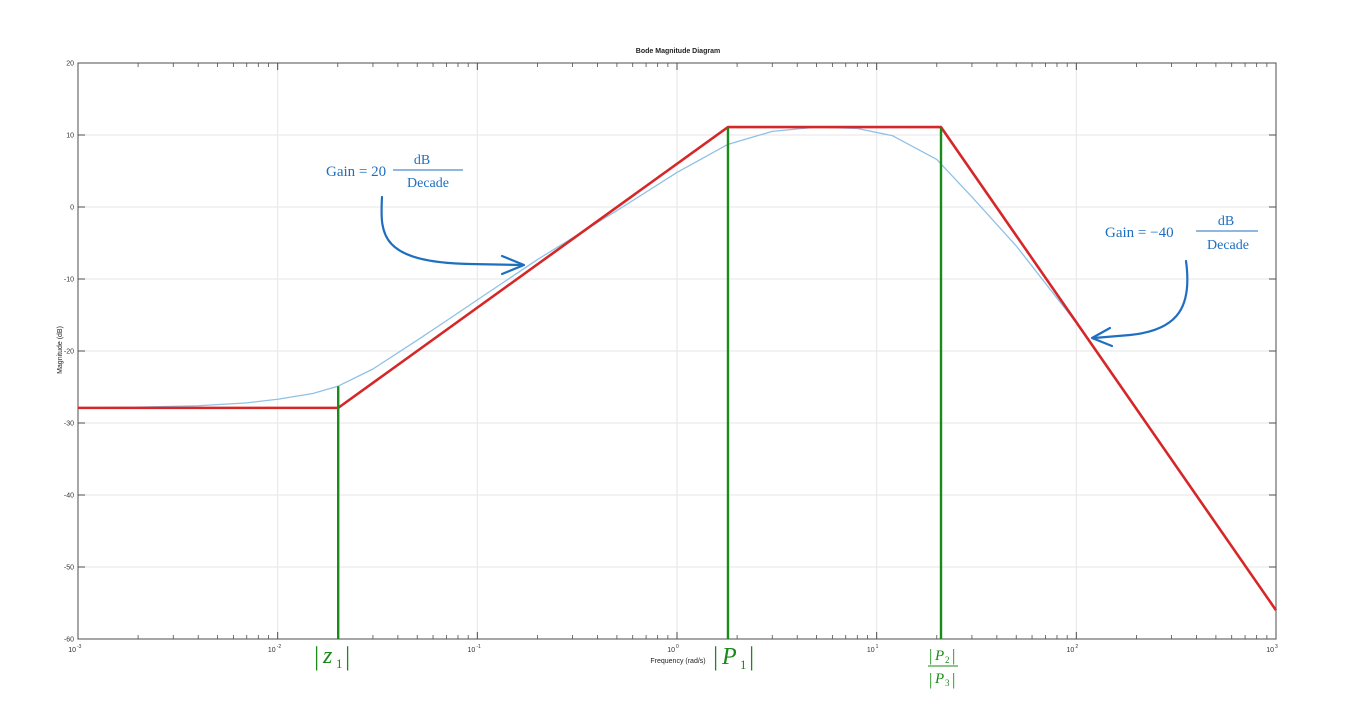 The height and width of the screenshot is (724, 1356). I want to click on p3-symbol: P, so click(939, 679).